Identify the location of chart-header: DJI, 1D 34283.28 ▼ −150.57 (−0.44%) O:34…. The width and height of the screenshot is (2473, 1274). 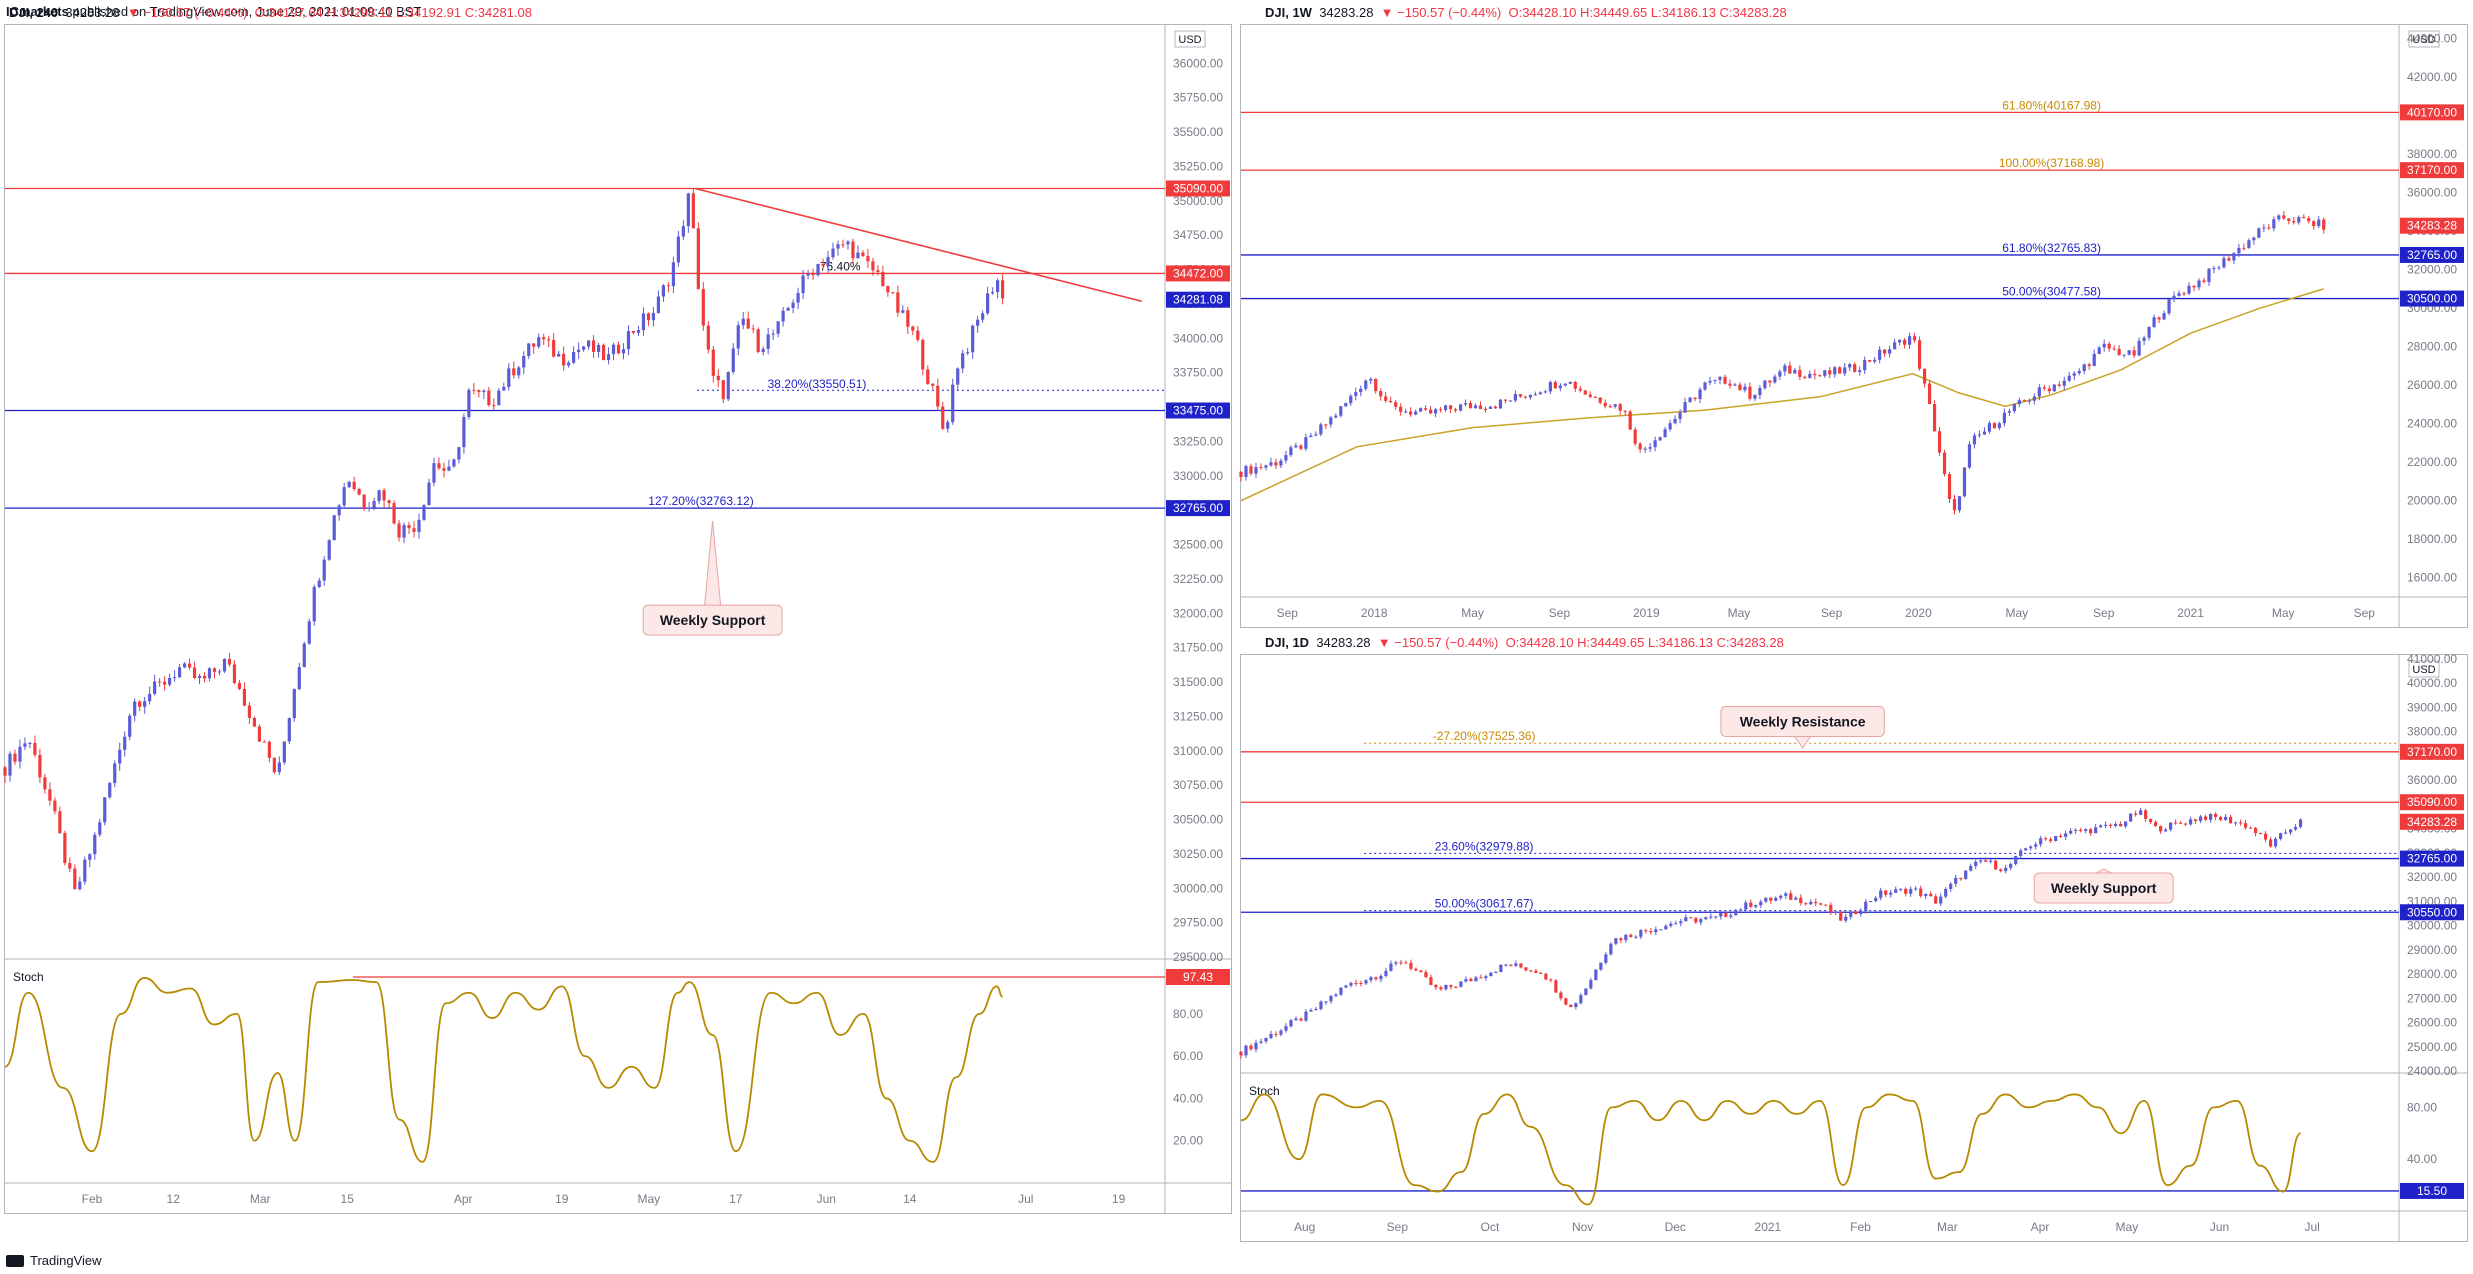
(1524, 642).